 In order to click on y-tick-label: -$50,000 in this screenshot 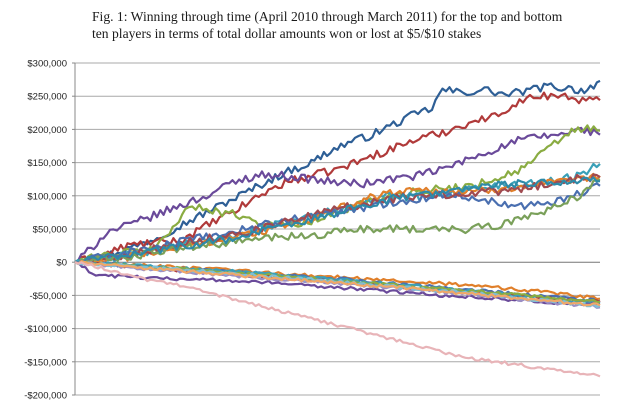, I will do `click(48, 296)`.